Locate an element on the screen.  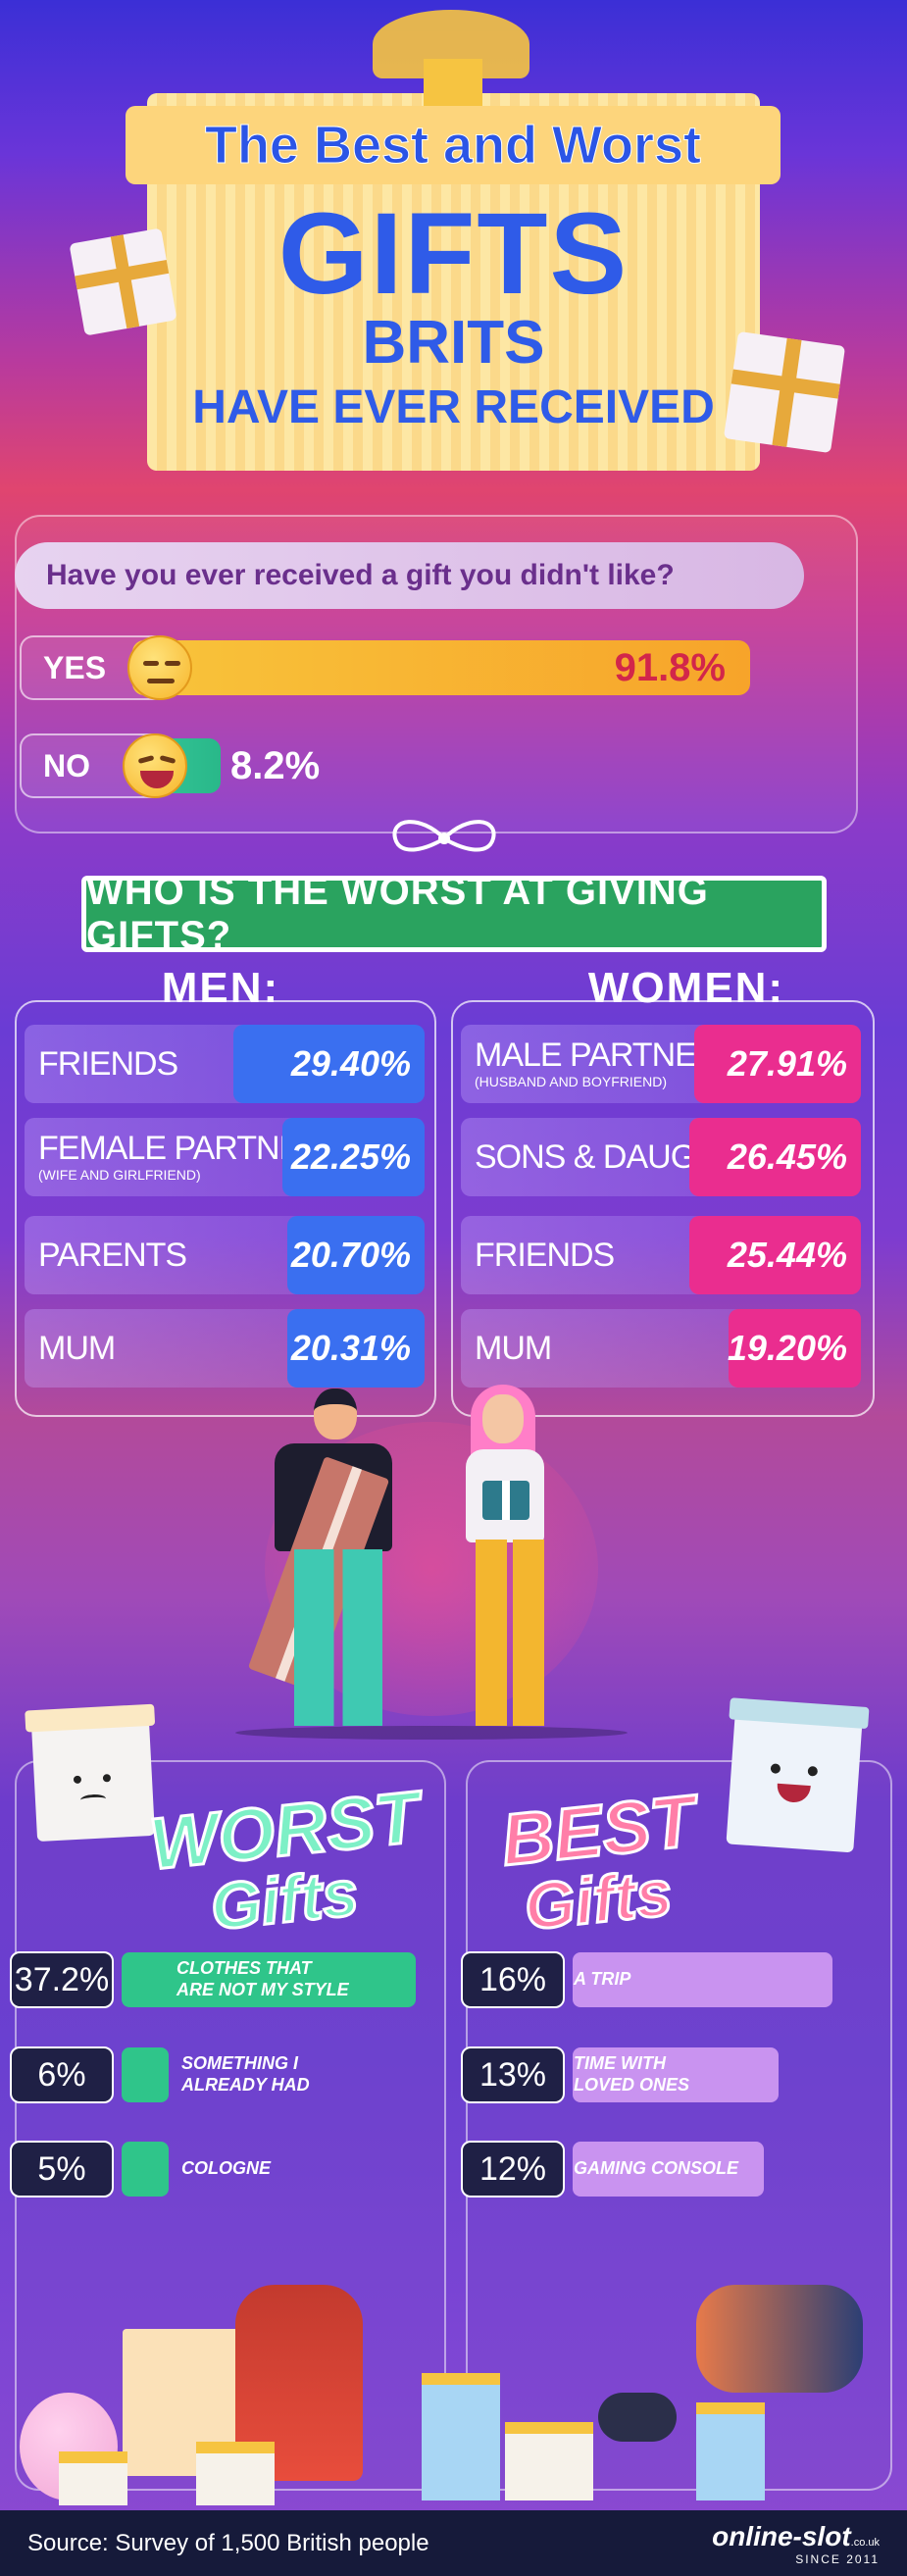
worst_gifts-stat-value: 5% is located at coordinates (62, 2169).